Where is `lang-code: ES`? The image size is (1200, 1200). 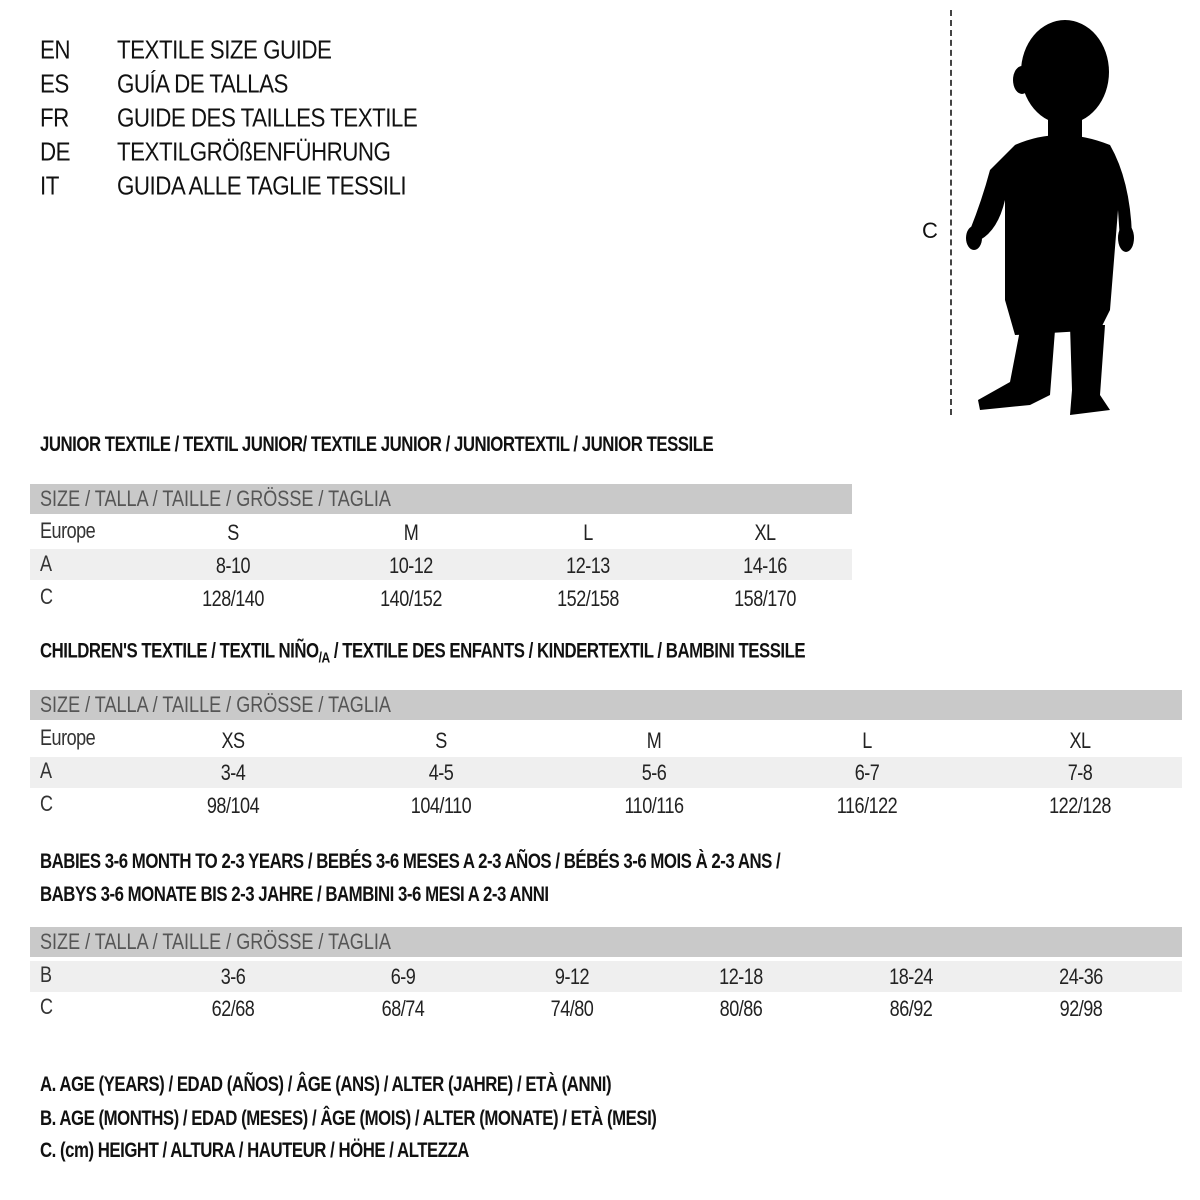 lang-code: ES is located at coordinates (54, 83).